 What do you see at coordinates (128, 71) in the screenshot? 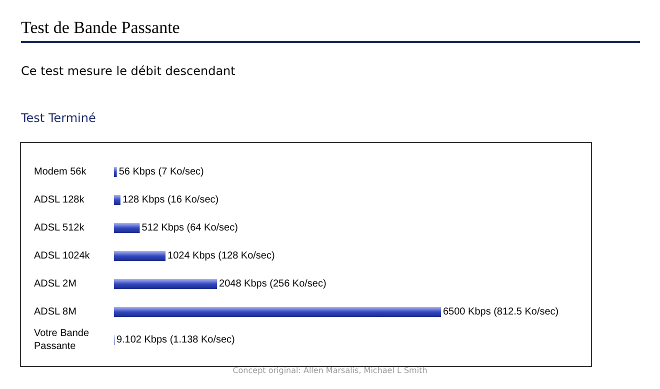
I see `chart-subtitle: Ce test mesure le débit descendant` at bounding box center [128, 71].